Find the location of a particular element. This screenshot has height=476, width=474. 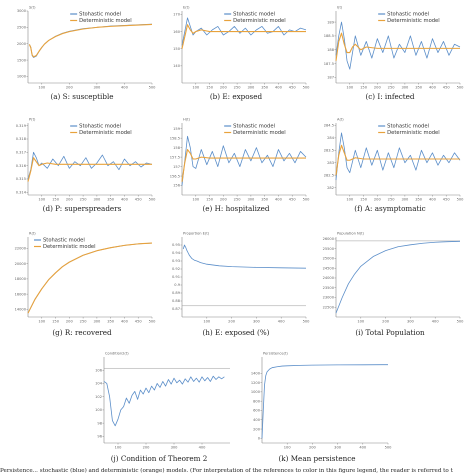

caption-d: (d) P: superspreaders is located at coordinates (82, 208).